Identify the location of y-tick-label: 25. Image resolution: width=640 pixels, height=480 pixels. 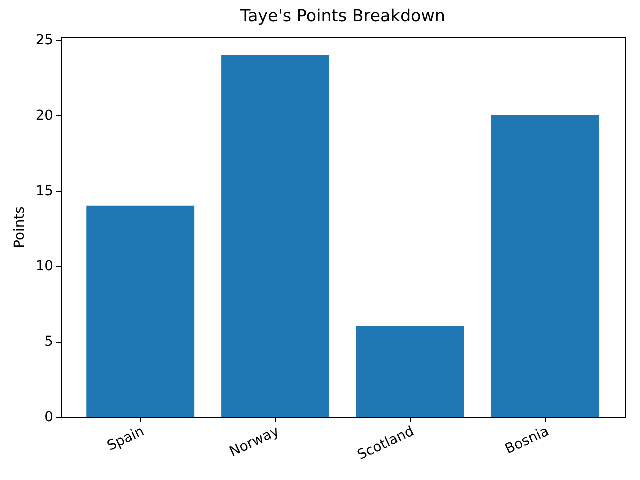
(45, 40).